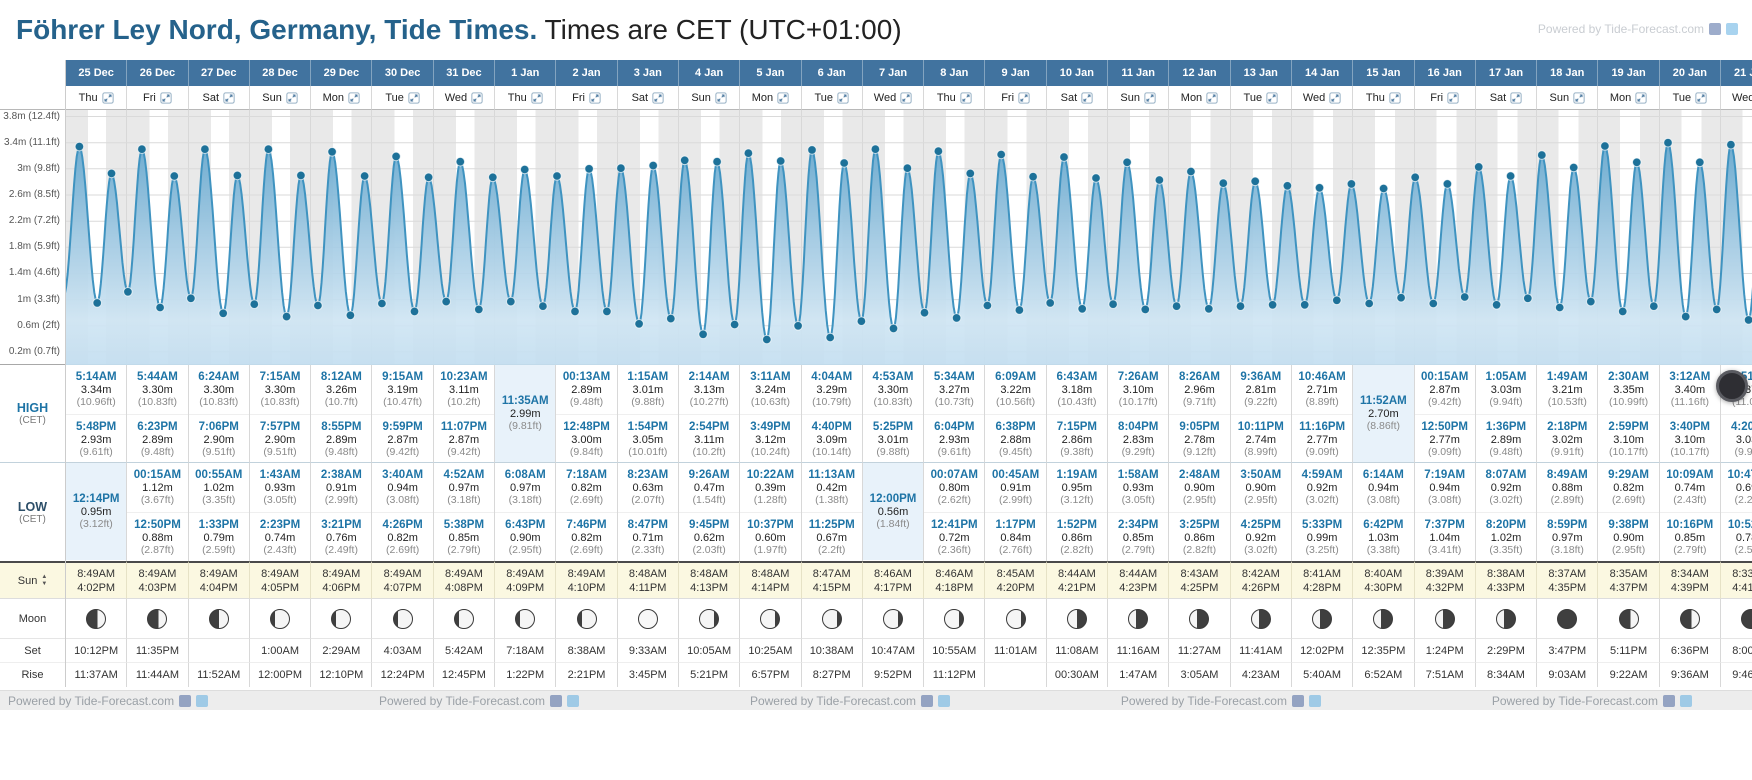 The width and height of the screenshot is (1752, 780). What do you see at coordinates (1732, 386) in the screenshot?
I see `floating-widget-button` at bounding box center [1732, 386].